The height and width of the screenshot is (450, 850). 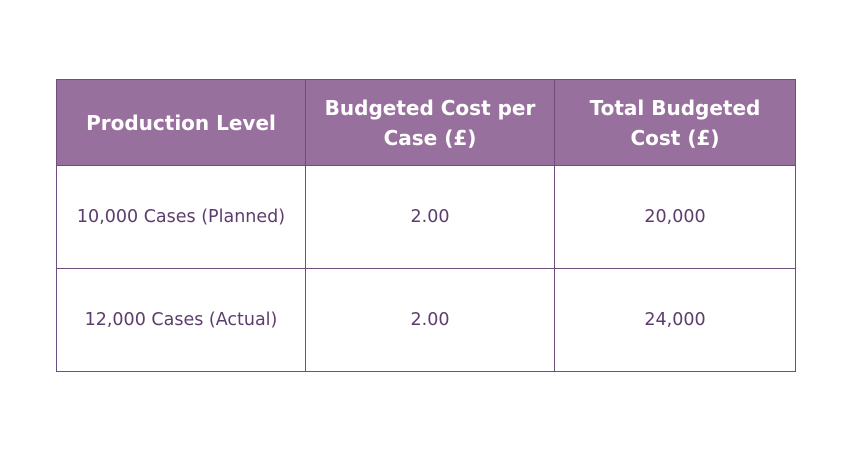 What do you see at coordinates (675, 217) in the screenshot?
I see `cell-total-cost: 20,000` at bounding box center [675, 217].